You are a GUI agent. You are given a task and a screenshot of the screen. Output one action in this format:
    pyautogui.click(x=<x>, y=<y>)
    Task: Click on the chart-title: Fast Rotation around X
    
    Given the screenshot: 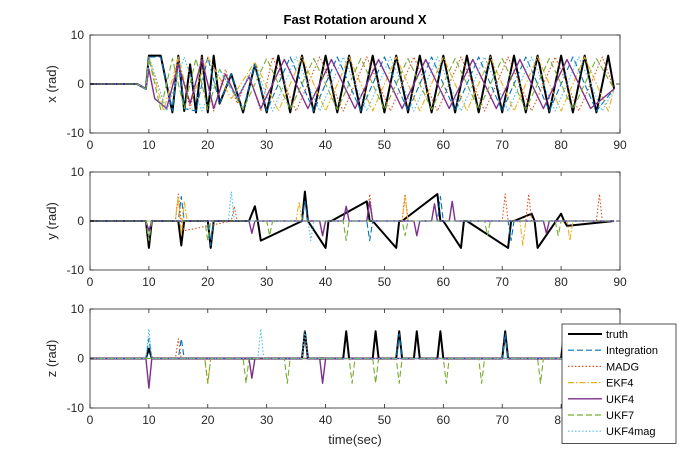 What is the action you would take?
    pyautogui.click(x=355, y=19)
    